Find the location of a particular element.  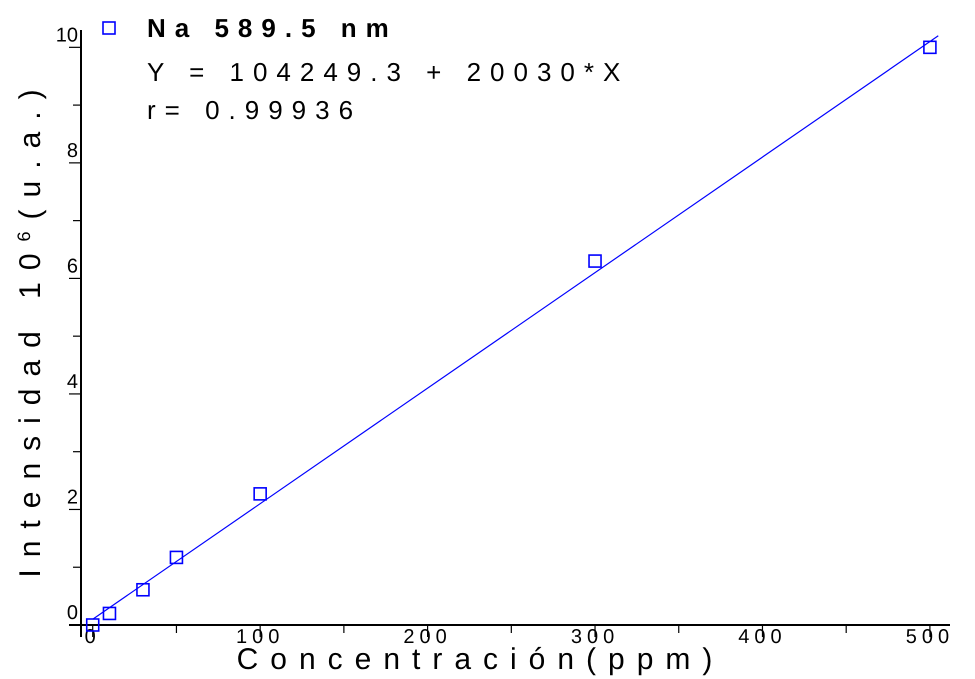

x-tick-label: 400 is located at coordinates (762, 637).